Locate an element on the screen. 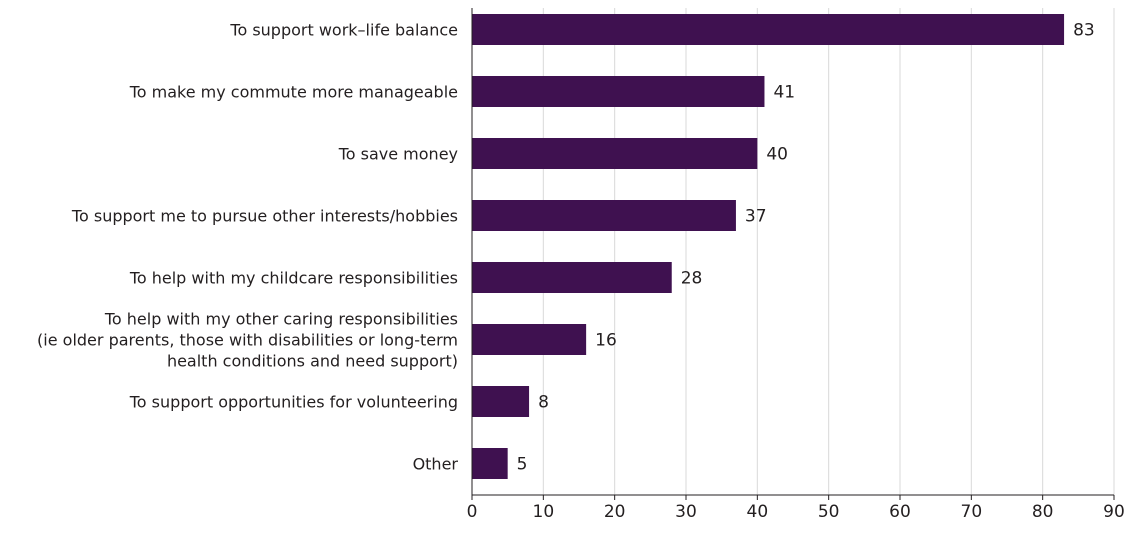  category-label: To make my commute more manageable is located at coordinates (293, 92).